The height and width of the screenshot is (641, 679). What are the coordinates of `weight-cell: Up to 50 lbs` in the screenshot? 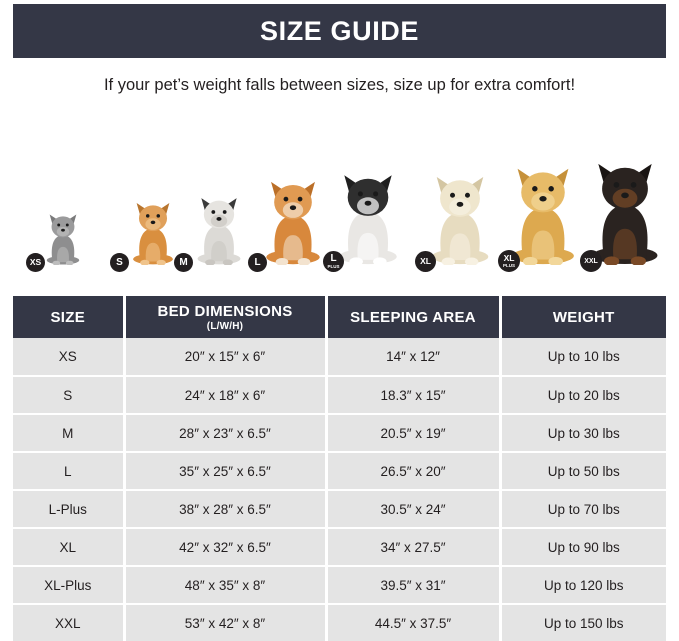 It's located at (583, 471).